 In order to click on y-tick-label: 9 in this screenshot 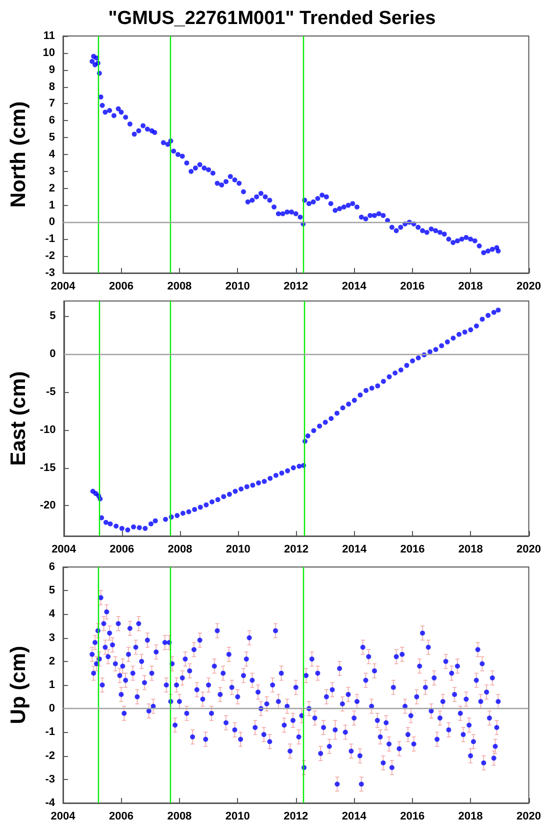, I will do `click(51, 70)`.